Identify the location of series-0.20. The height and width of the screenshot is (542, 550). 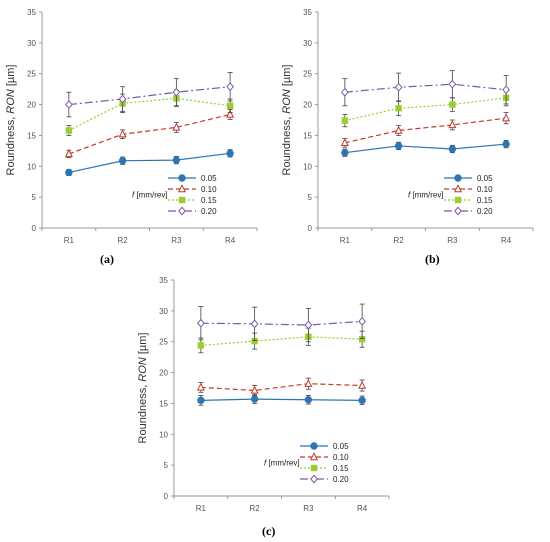
(281, 323).